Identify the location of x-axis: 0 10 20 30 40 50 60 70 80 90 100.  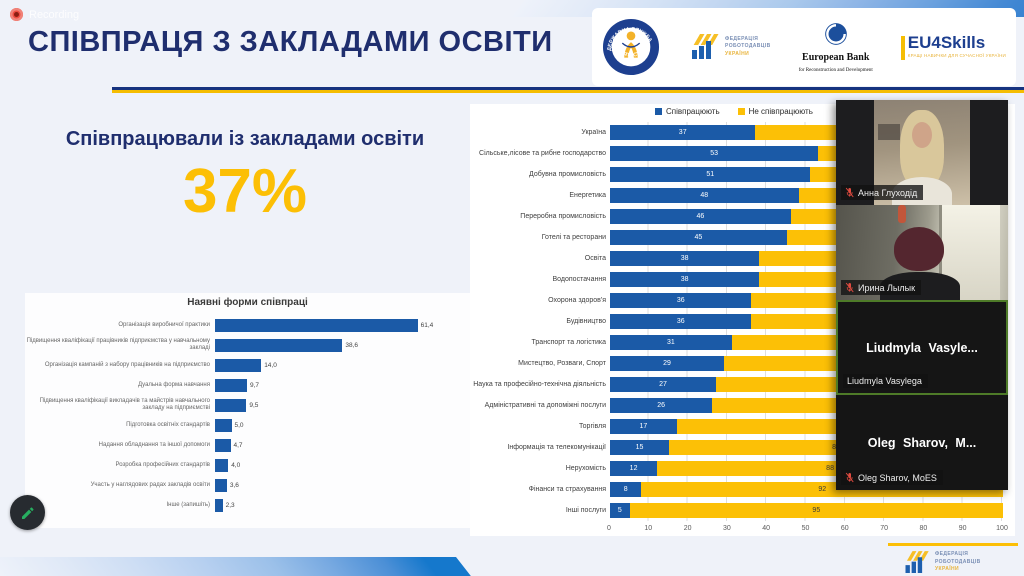
(807, 531).